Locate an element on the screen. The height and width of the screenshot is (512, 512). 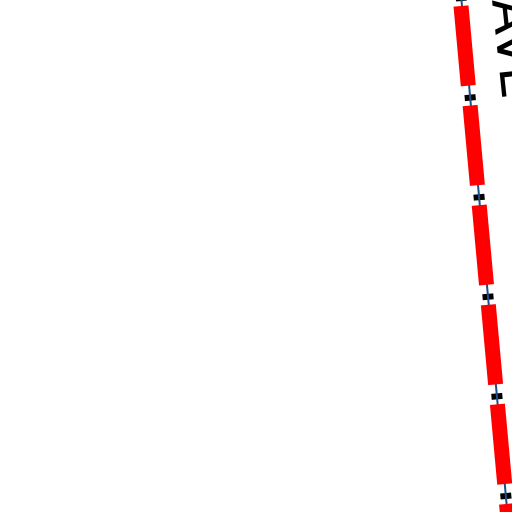
railway is located at coordinates (482, 256).